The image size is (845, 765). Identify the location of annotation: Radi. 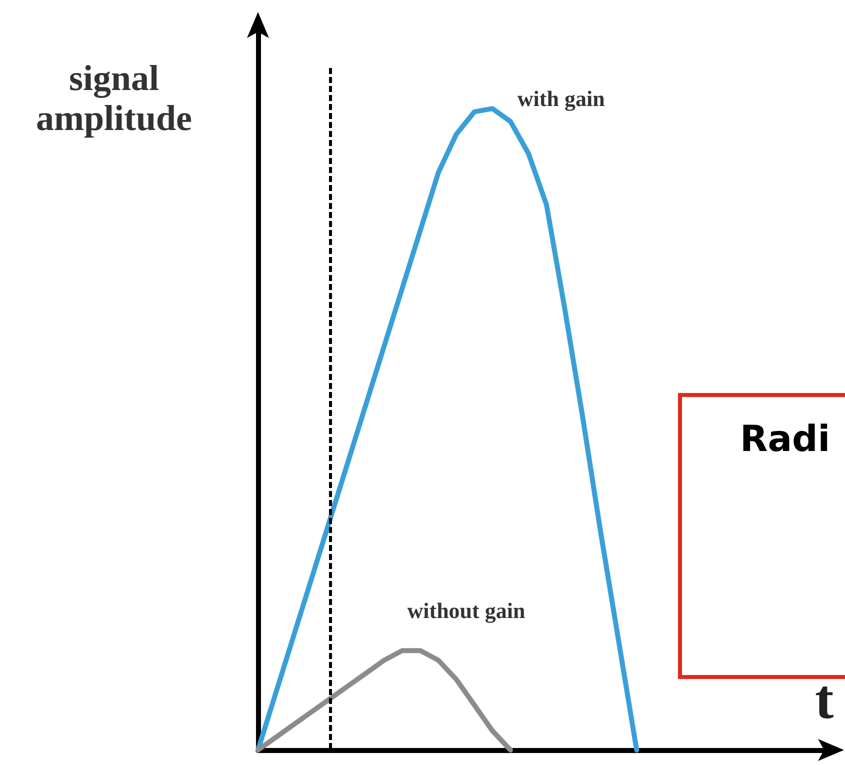
(785, 439).